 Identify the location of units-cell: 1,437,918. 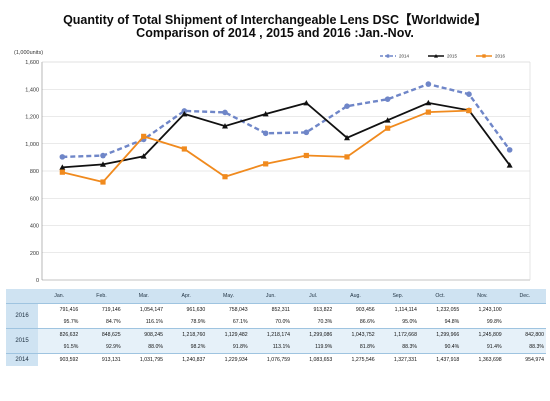
(440, 359).